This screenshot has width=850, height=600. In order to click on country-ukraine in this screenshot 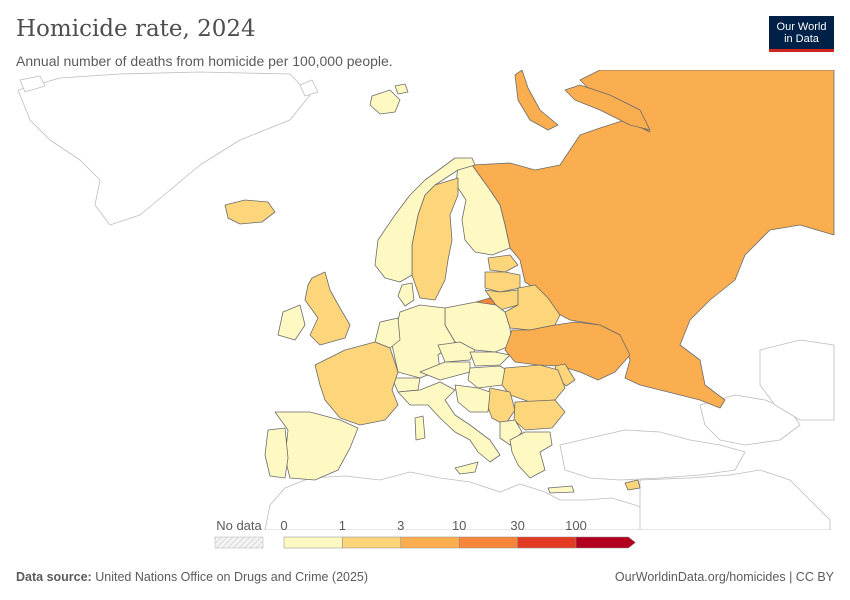, I will do `click(567, 351)`.